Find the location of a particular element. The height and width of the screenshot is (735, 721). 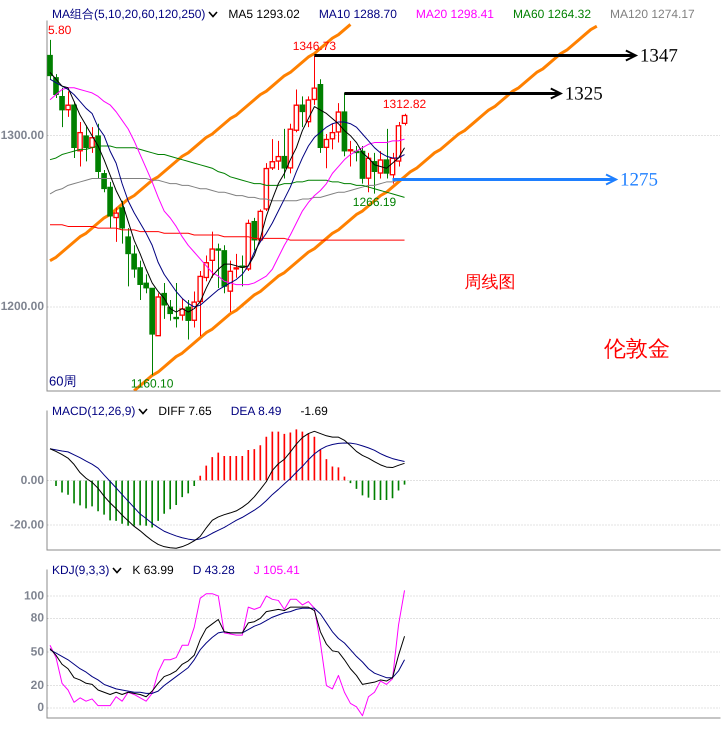

text: MA10 1288.70 is located at coordinates (357, 14).